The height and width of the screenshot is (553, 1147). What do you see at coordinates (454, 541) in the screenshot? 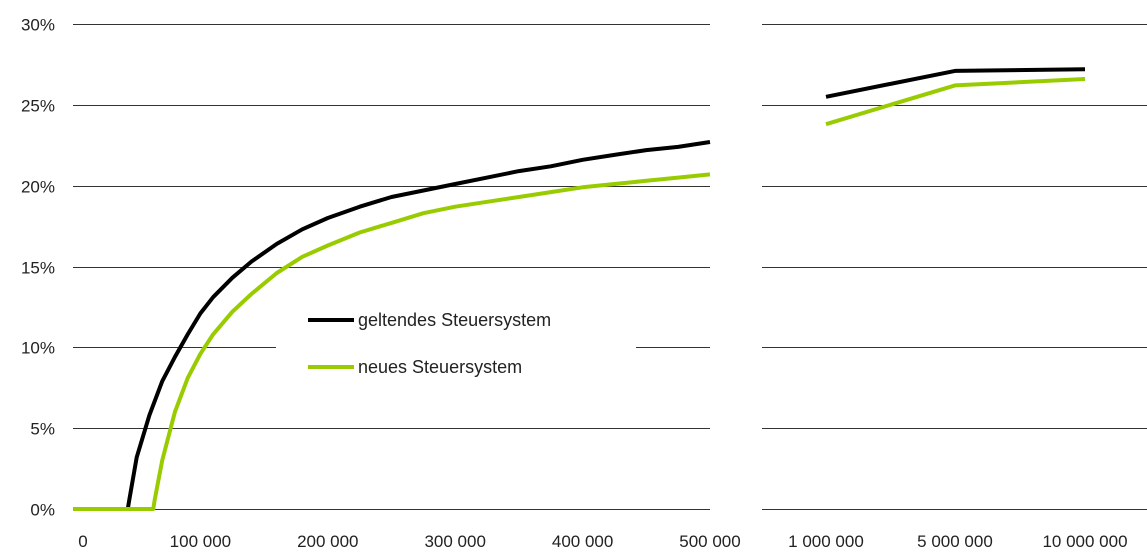
I see `x-tick-label: 300 000` at bounding box center [454, 541].